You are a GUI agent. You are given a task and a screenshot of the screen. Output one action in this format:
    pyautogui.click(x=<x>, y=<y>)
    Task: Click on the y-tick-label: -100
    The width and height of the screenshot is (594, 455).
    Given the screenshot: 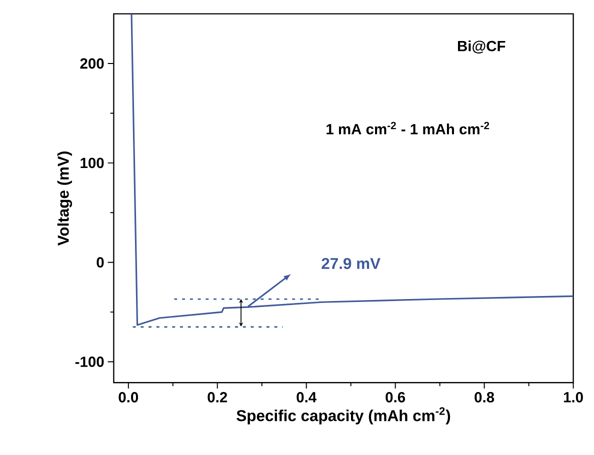 What is the action you would take?
    pyautogui.click(x=89, y=362)
    